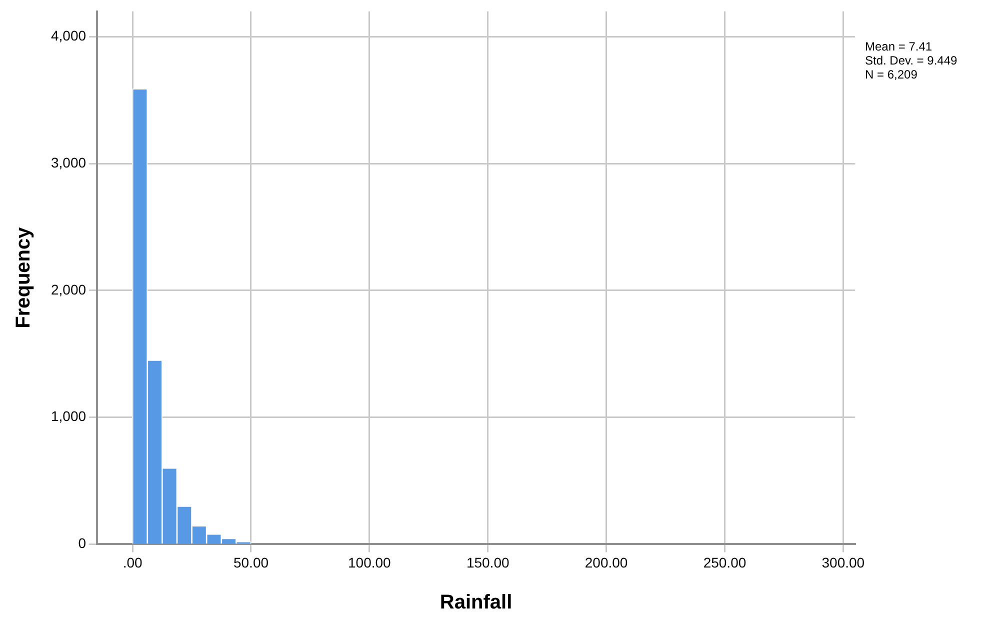 This screenshot has height=629, width=983. What do you see at coordinates (843, 562) in the screenshot?
I see `x-tick-label: 300.00` at bounding box center [843, 562].